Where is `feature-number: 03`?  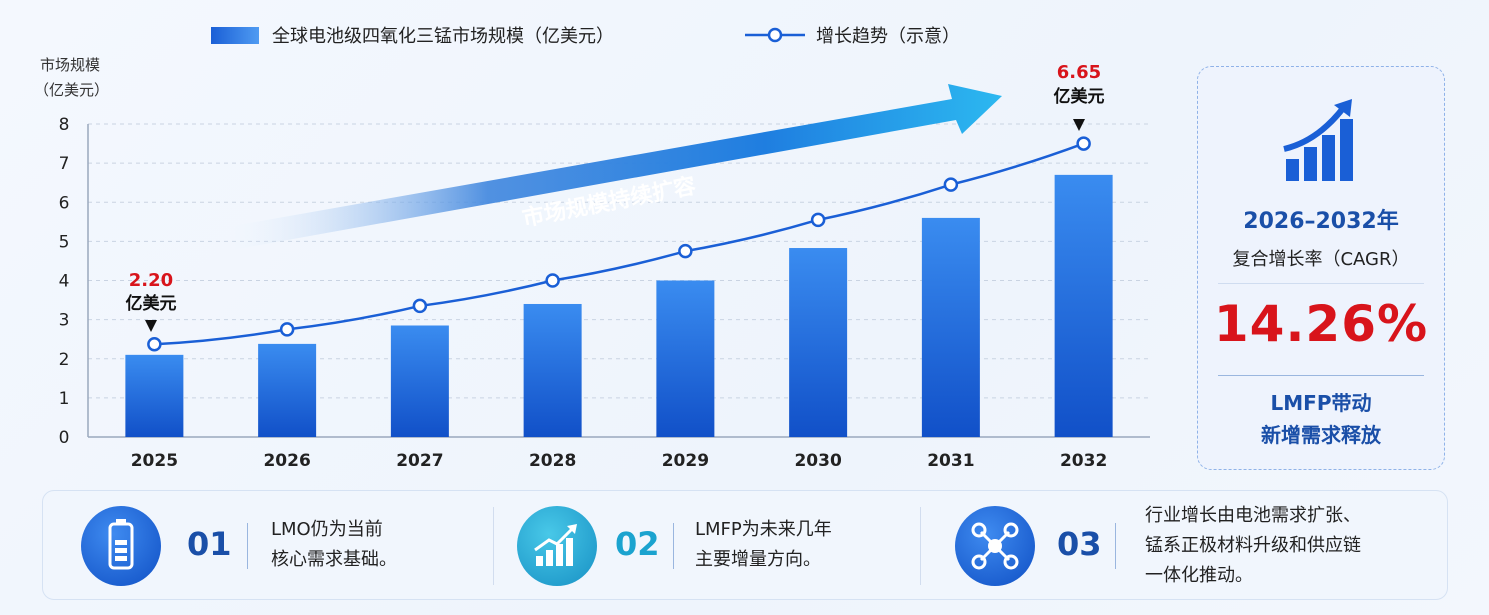
feature-number: 03 is located at coordinates (1079, 544).